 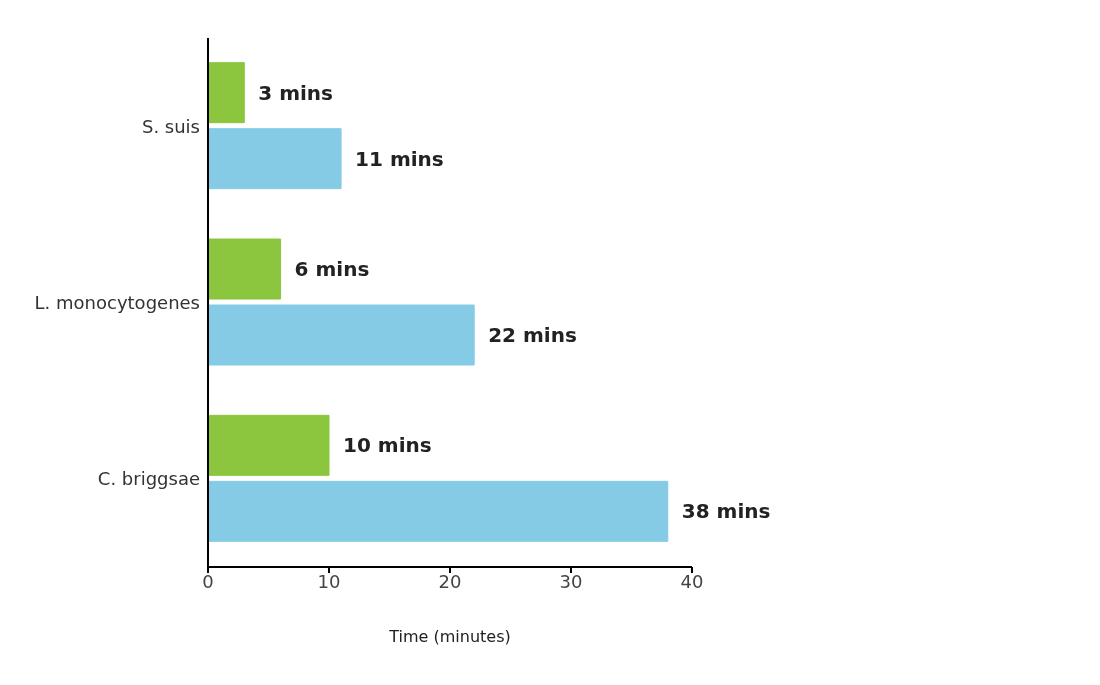 What do you see at coordinates (117, 302) in the screenshot?
I see `y-tick-label: L. monocytogenes` at bounding box center [117, 302].